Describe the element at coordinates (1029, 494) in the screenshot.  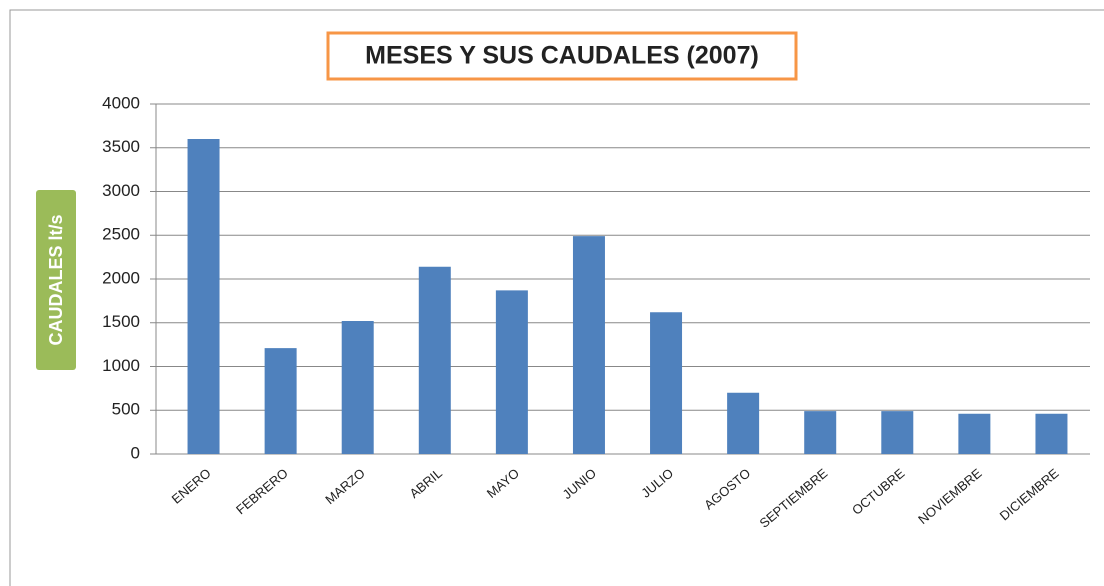
I see `x-tick-label: DICIEMBRE` at that location.